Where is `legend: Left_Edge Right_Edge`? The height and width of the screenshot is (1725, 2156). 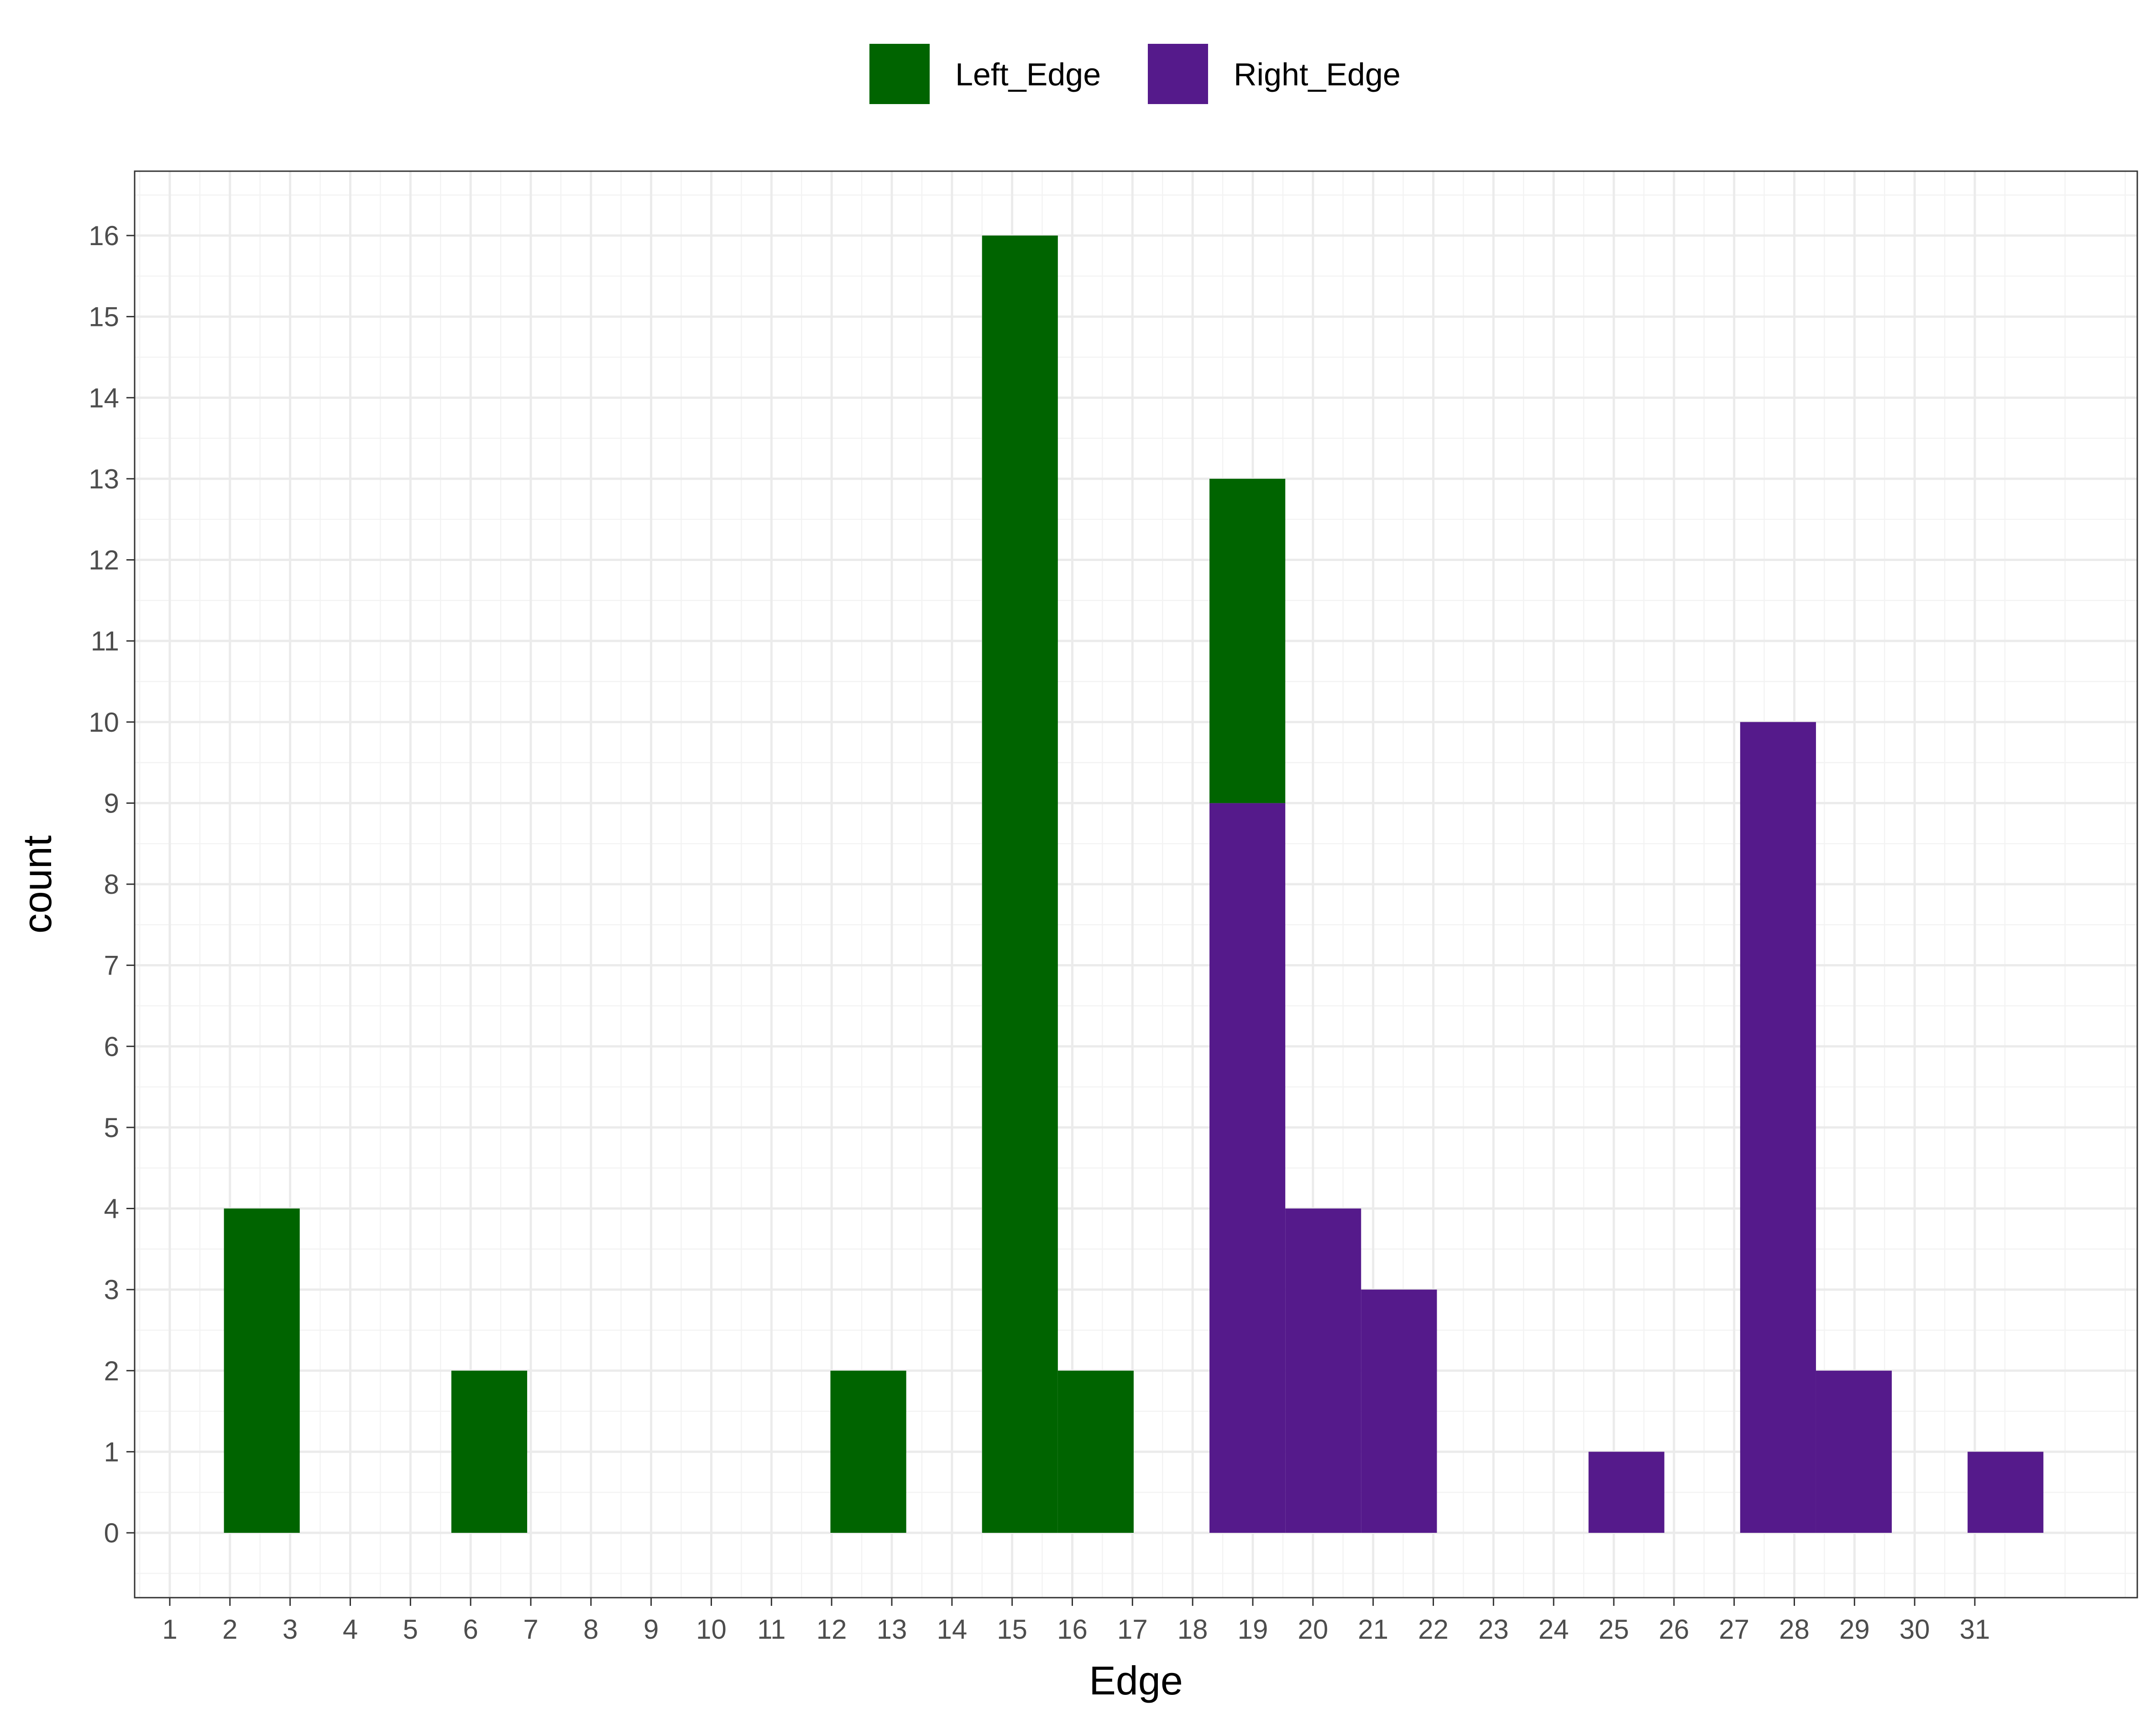
legend: Left_Edge Right_Edge is located at coordinates (1135, 74).